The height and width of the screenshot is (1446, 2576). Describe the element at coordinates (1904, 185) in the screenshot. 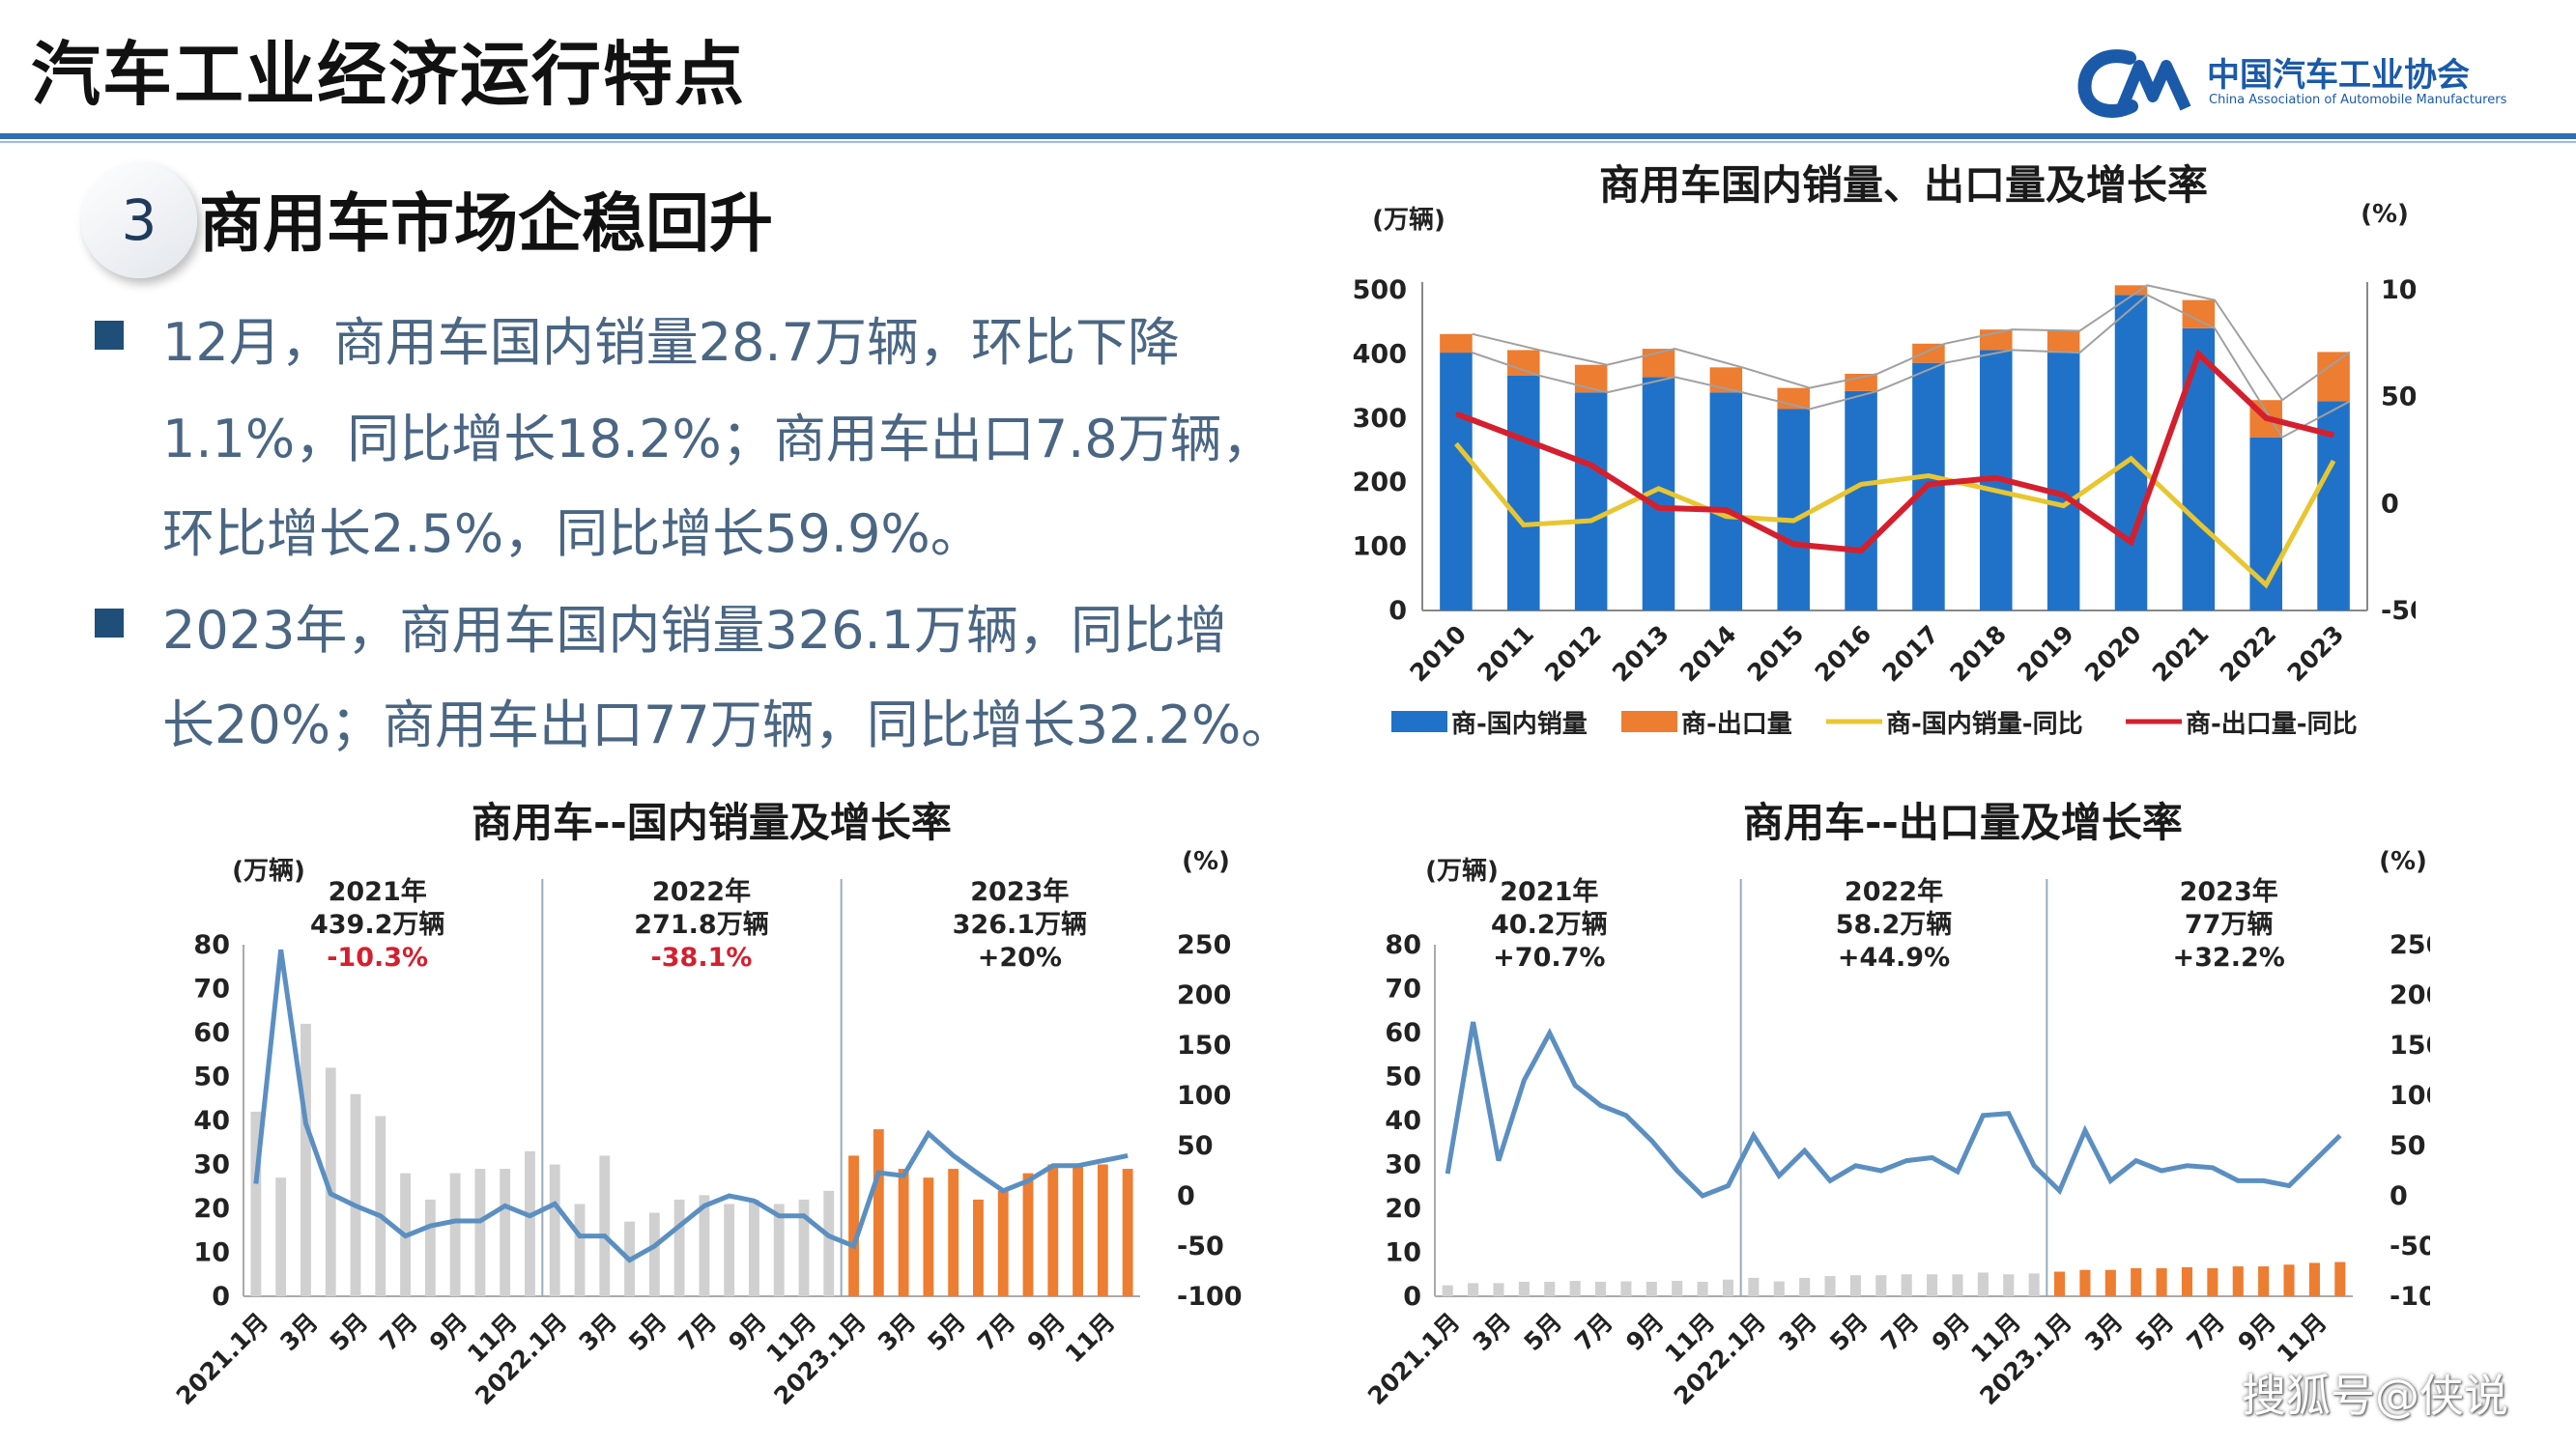

I see `chart1-title: 商用车国内销量、出口量及增长率` at that location.